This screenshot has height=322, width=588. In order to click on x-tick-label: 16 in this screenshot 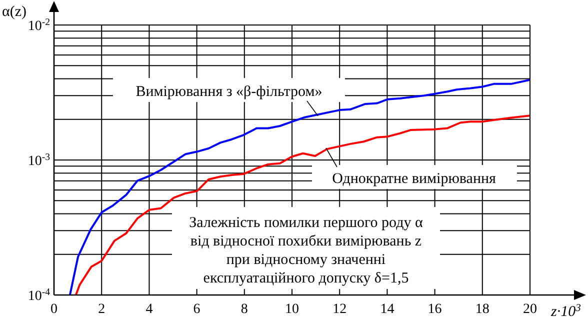, I will do `click(435, 309)`.